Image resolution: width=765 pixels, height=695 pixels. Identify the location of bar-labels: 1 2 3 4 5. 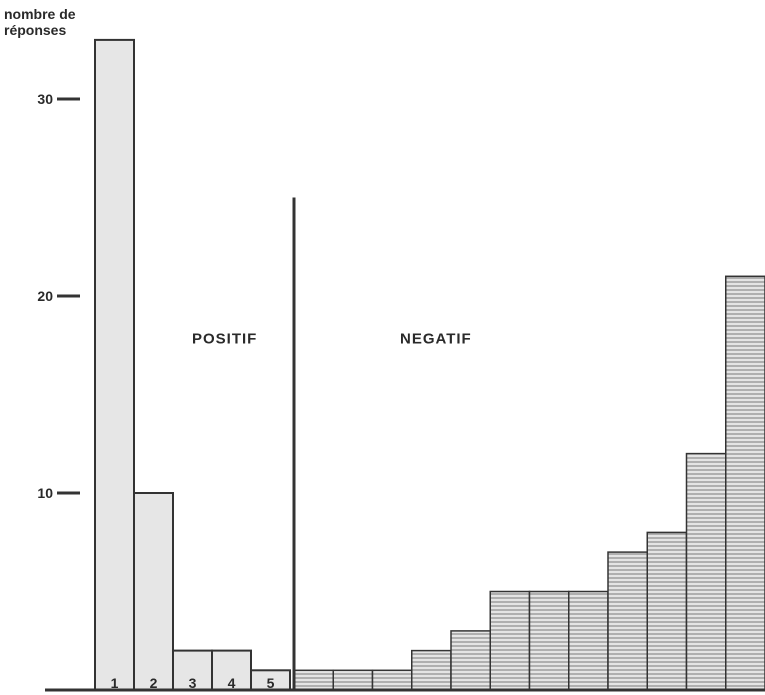
(193, 683).